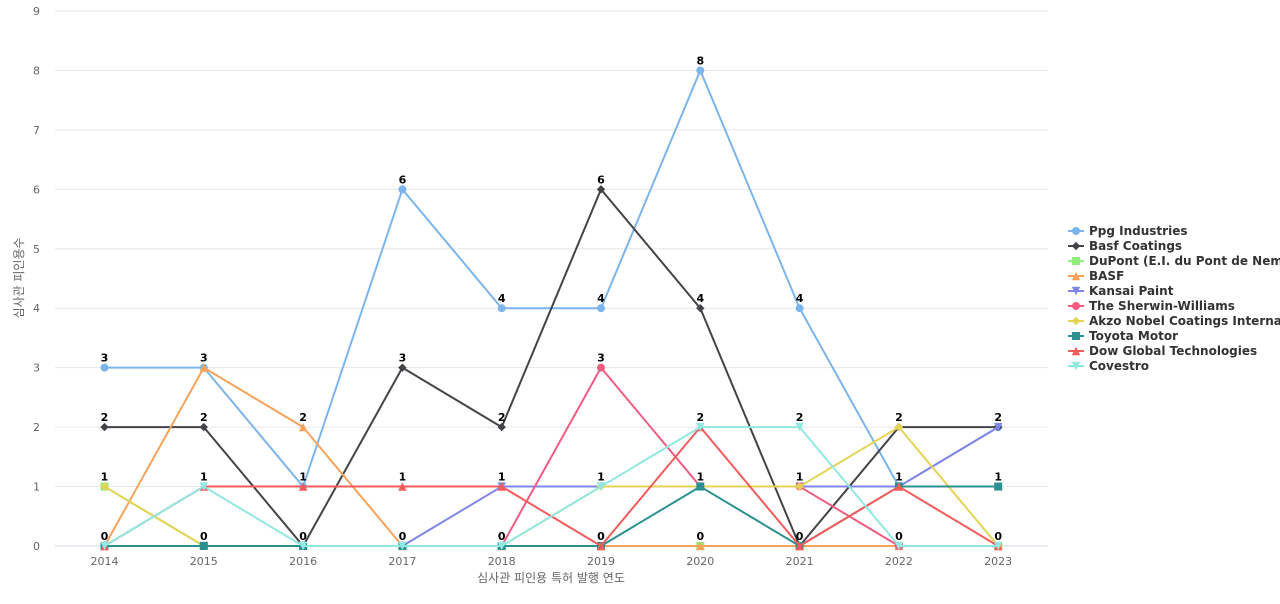 The width and height of the screenshot is (1280, 604). I want to click on y-axis-title: 심사관 피인용수, so click(19, 277).